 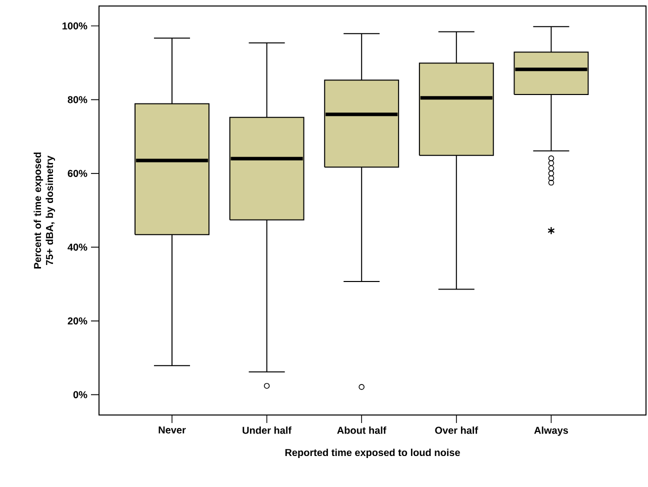 What do you see at coordinates (78, 320) in the screenshot?
I see `y-tick-label: 20%` at bounding box center [78, 320].